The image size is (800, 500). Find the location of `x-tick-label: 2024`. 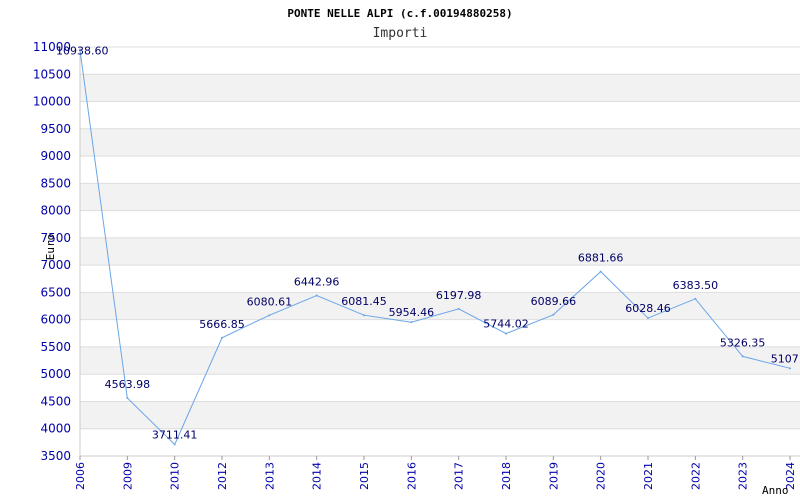

x-tick-label: 2024 is located at coordinates (790, 476).